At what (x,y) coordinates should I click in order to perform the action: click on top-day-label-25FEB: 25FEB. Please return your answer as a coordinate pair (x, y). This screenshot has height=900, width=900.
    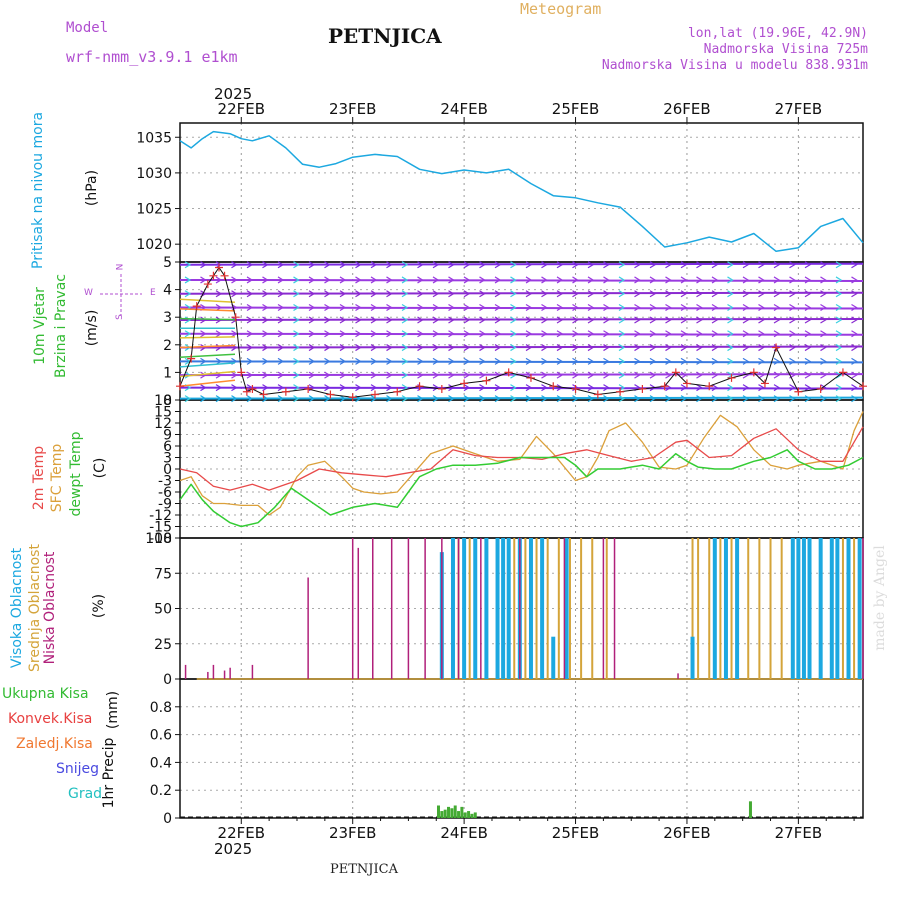
    Looking at the image, I should click on (575, 109).